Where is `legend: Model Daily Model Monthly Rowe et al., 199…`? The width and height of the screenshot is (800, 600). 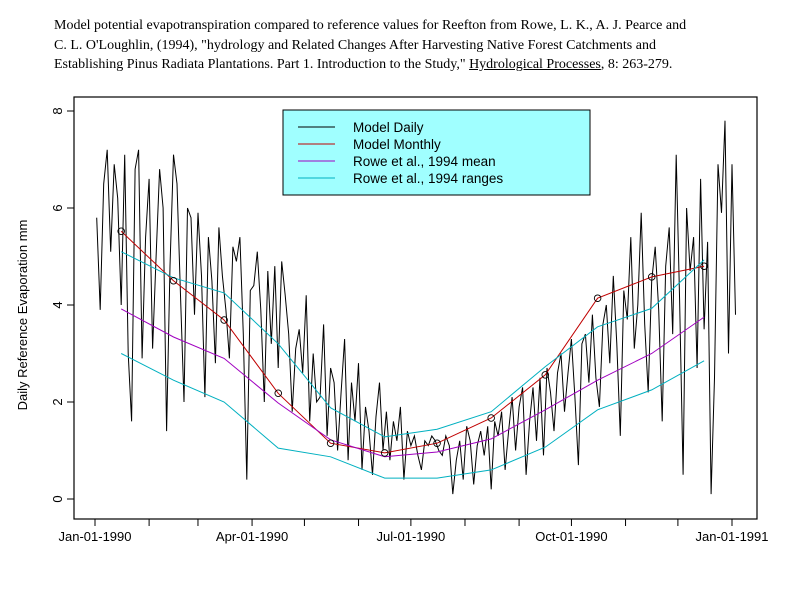
legend: Model Daily Model Monthly Rowe et al., 199… is located at coordinates (436, 152).